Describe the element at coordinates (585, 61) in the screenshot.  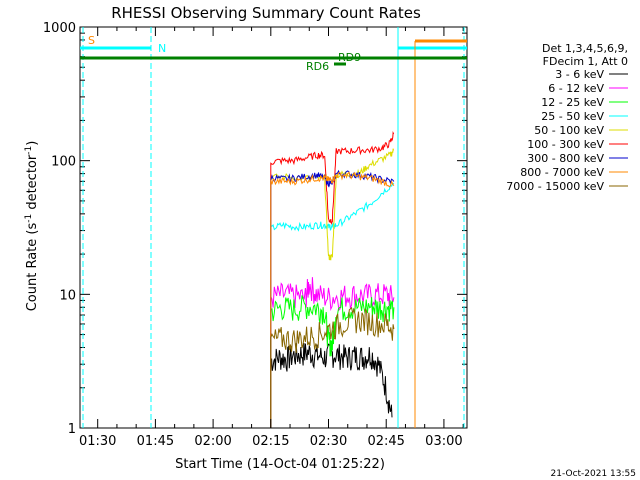
I see `legend-header-1: FDecim 1, Att 0` at that location.